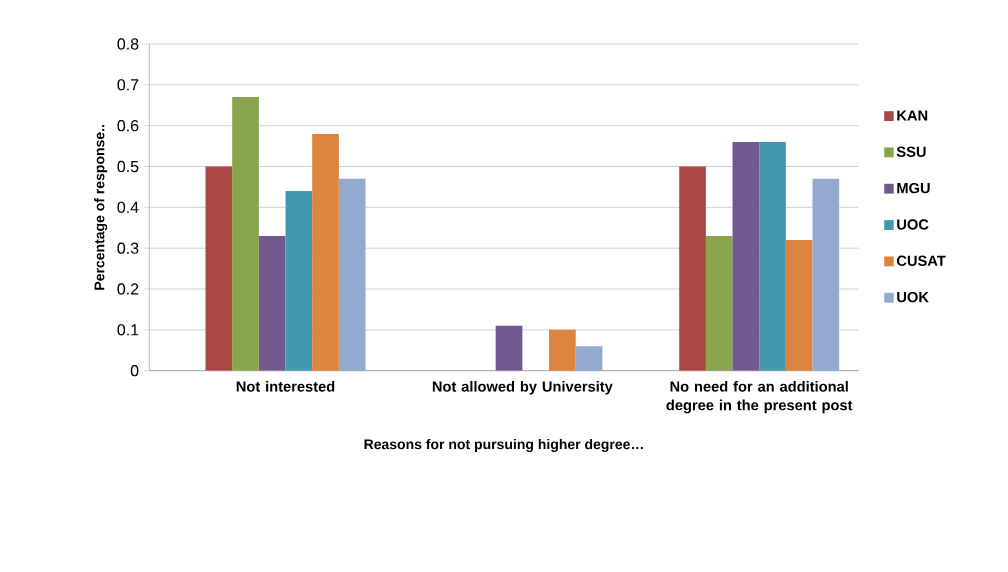  I want to click on x-tick-label: Not interested, so click(285, 386).